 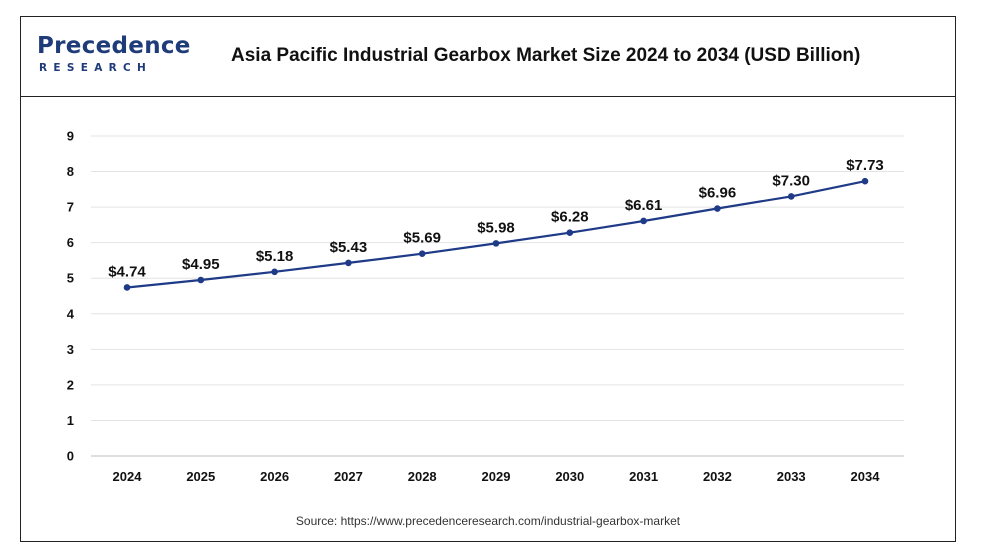 I want to click on x-tick-label-2032: 2032, so click(x=717, y=476).